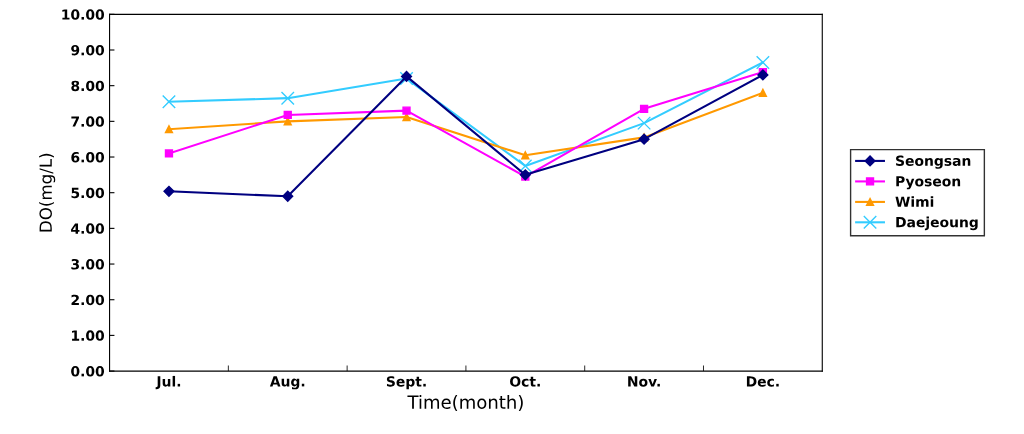 This screenshot has height=434, width=1024. I want to click on x-tick-label: Aug., so click(287, 383).